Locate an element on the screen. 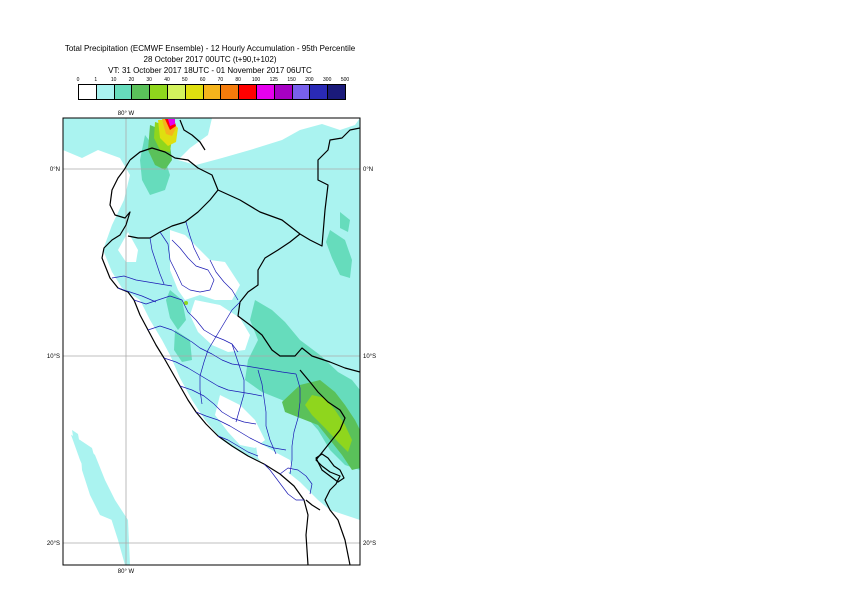 This screenshot has width=842, height=596. legend-tick-label: 100 is located at coordinates (256, 80).